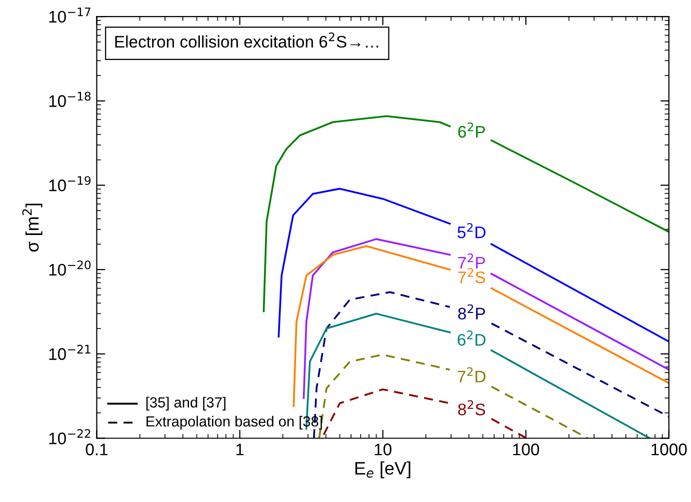 The image size is (691, 502). What do you see at coordinates (69, 352) in the screenshot?
I see `y-tick-label: 10$^{−21}$` at bounding box center [69, 352].